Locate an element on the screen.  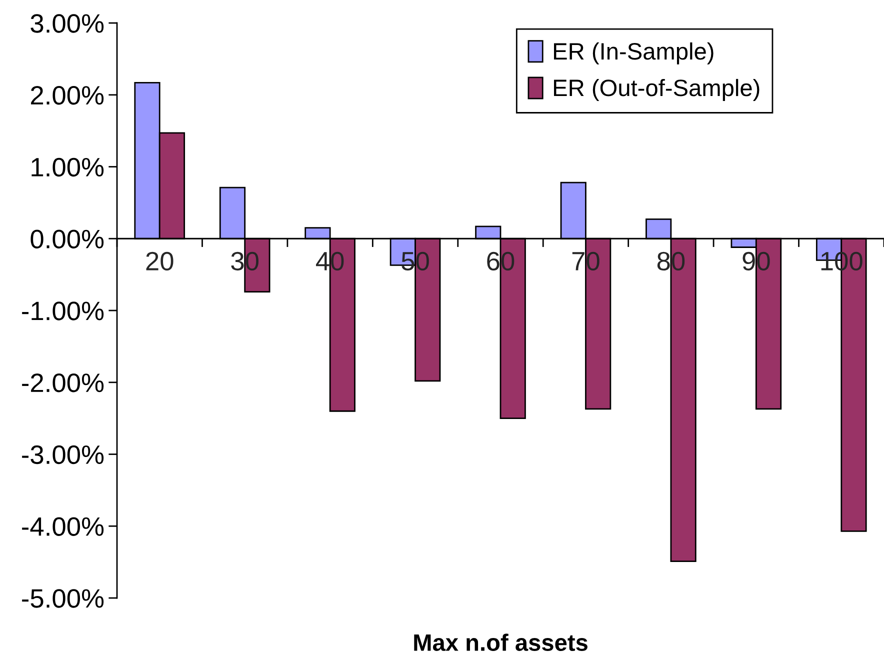
y-tick-label: -5.00% is located at coordinates (63, 598).